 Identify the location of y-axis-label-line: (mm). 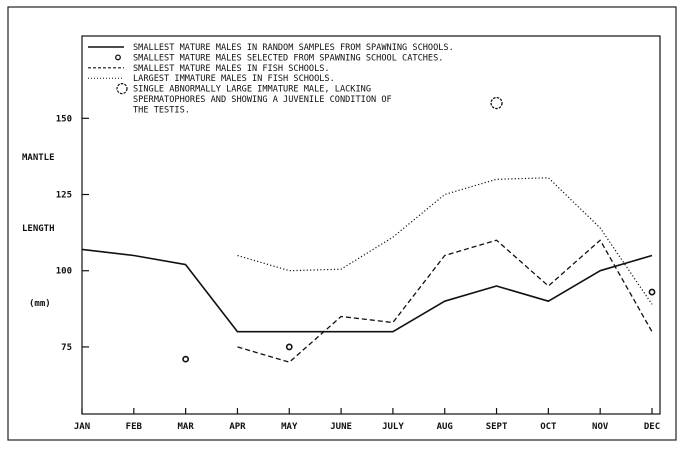
(40, 304).